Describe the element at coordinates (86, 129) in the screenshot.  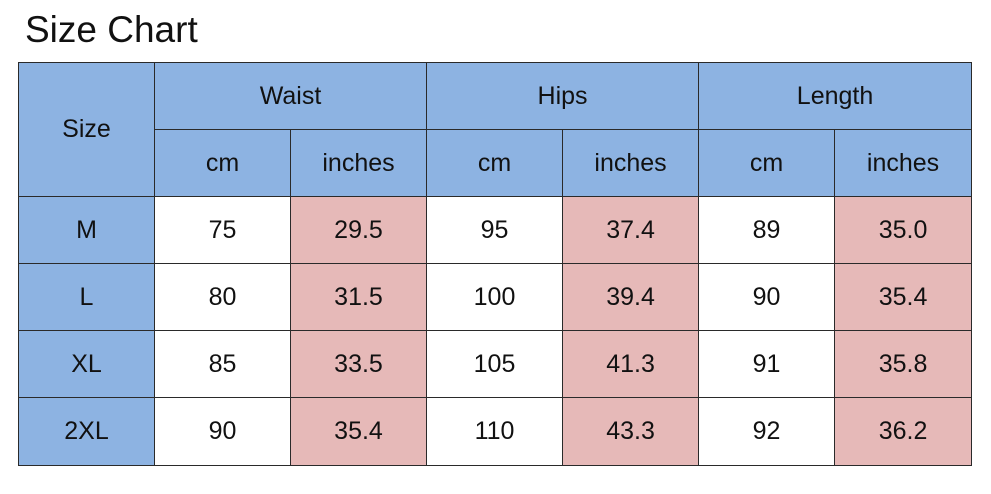
I see `size-column-header: Size` at that location.